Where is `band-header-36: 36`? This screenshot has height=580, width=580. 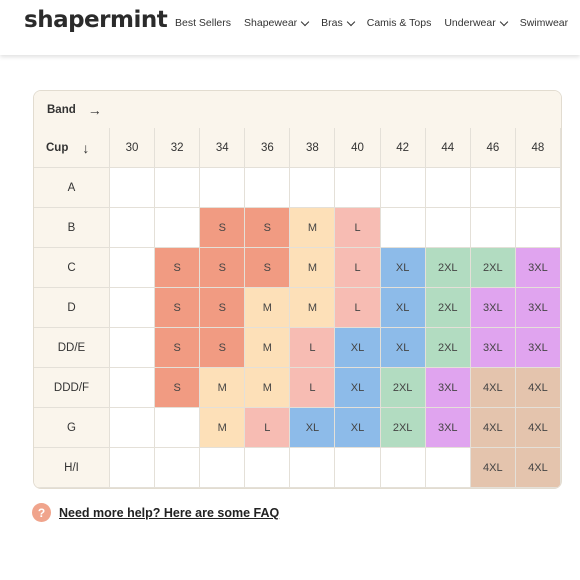 band-header-36: 36 is located at coordinates (268, 148).